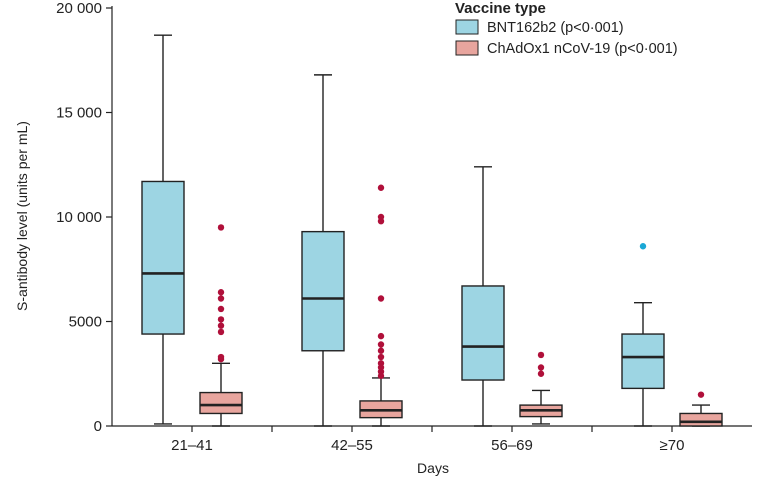 This screenshot has width=768, height=479. Describe the element at coordinates (85, 322) in the screenshot. I see `y-tick-label-1: 5000` at that location.